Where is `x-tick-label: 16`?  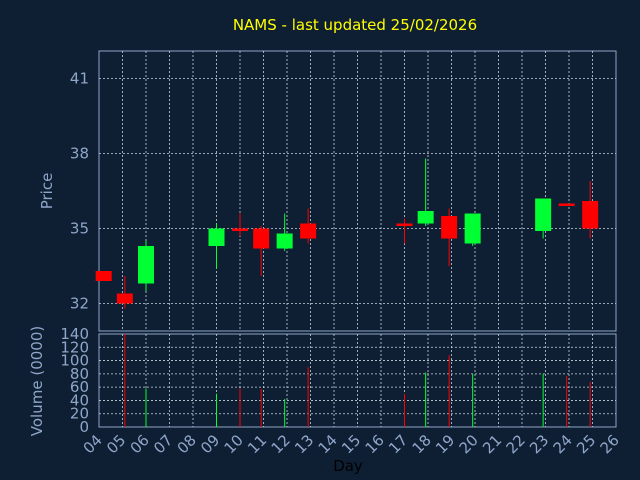
x-tick-label: 16 is located at coordinates (375, 444).